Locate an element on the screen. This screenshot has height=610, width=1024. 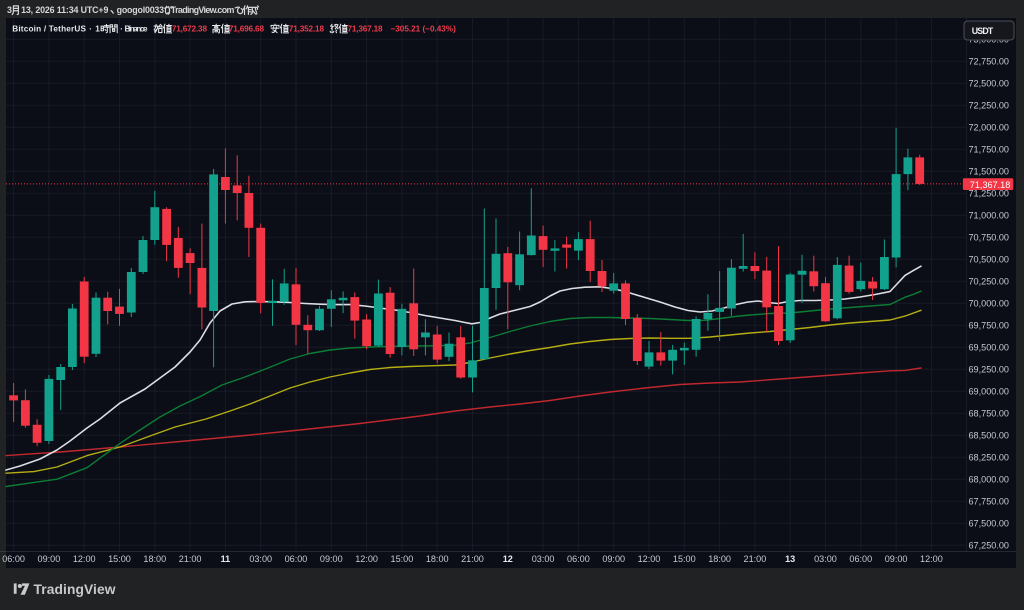
svg-text: 69,000.00 is located at coordinates (989, 392).